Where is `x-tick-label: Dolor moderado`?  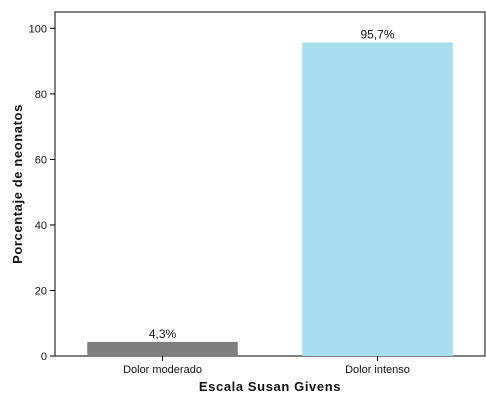 x-tick-label: Dolor moderado is located at coordinates (162, 370).